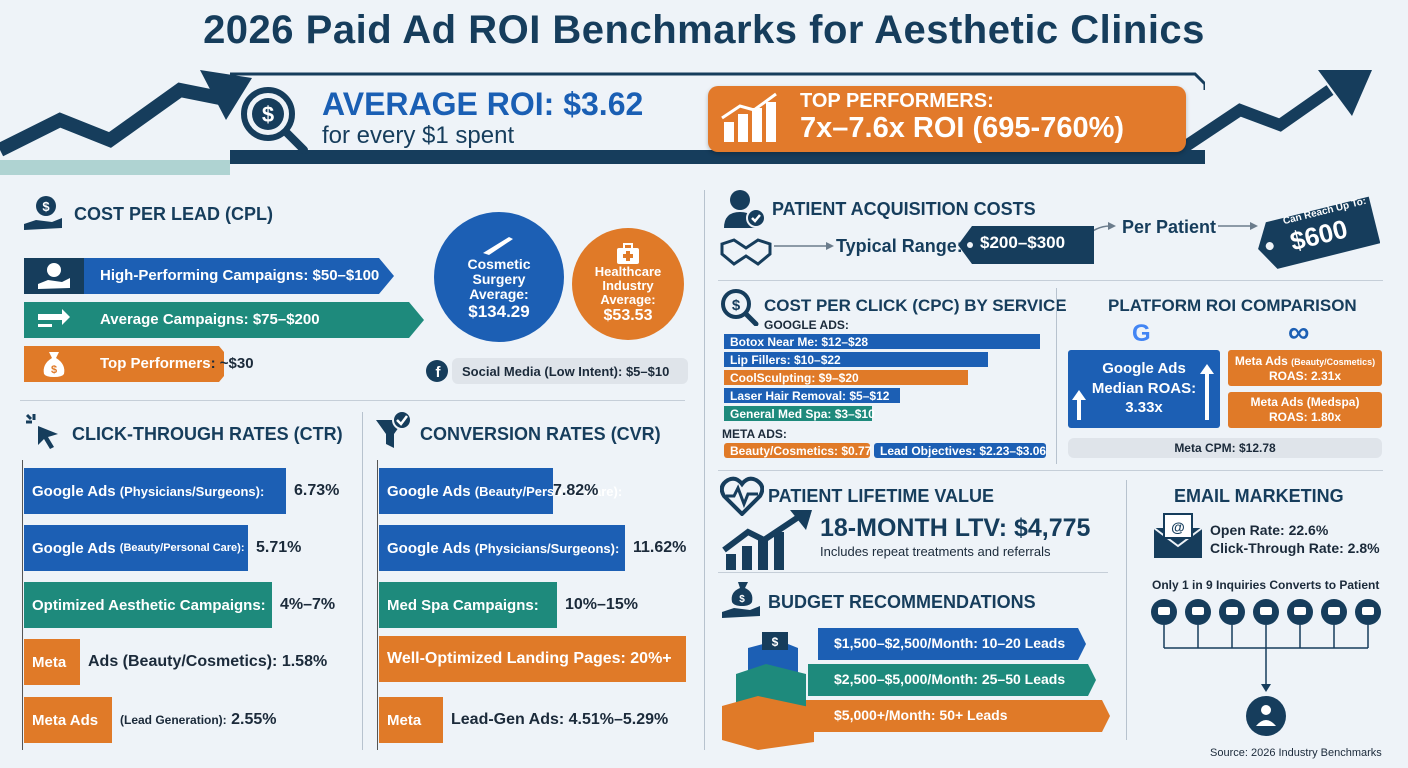 The height and width of the screenshot is (768, 1408). What do you see at coordinates (22, 605) in the screenshot?
I see `ctr-axis` at bounding box center [22, 605].